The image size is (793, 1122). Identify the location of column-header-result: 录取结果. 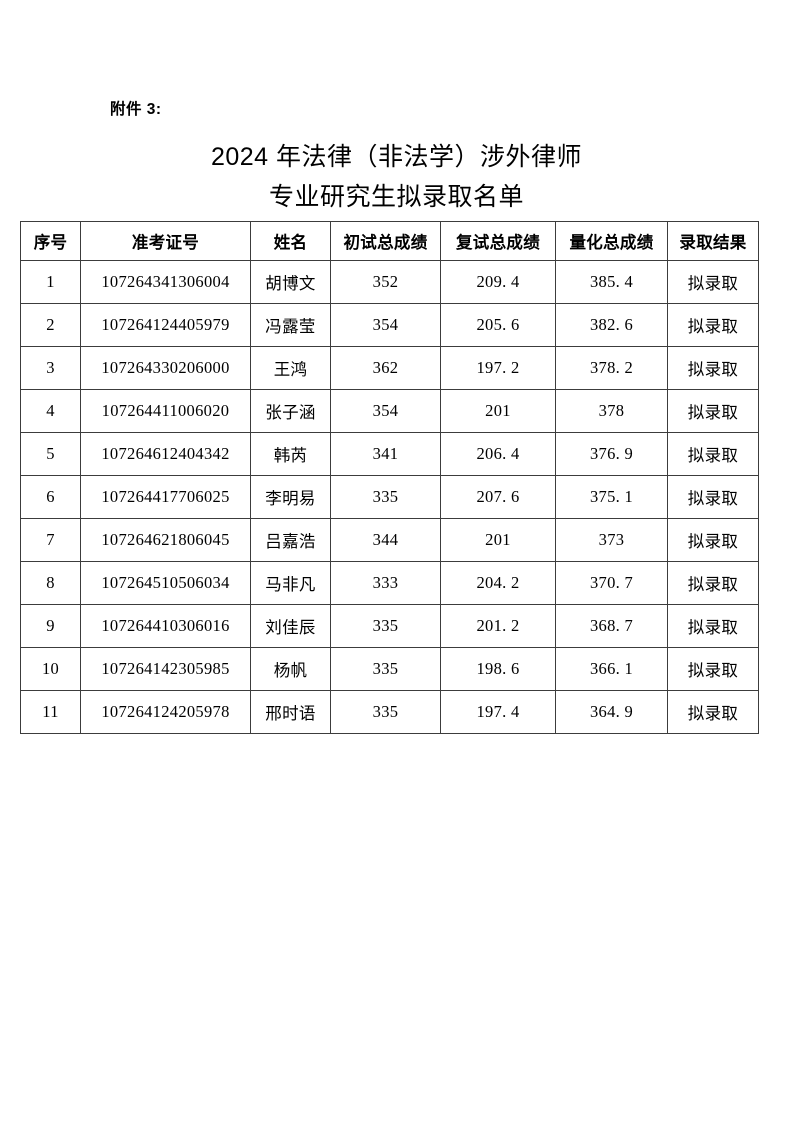
(713, 241).